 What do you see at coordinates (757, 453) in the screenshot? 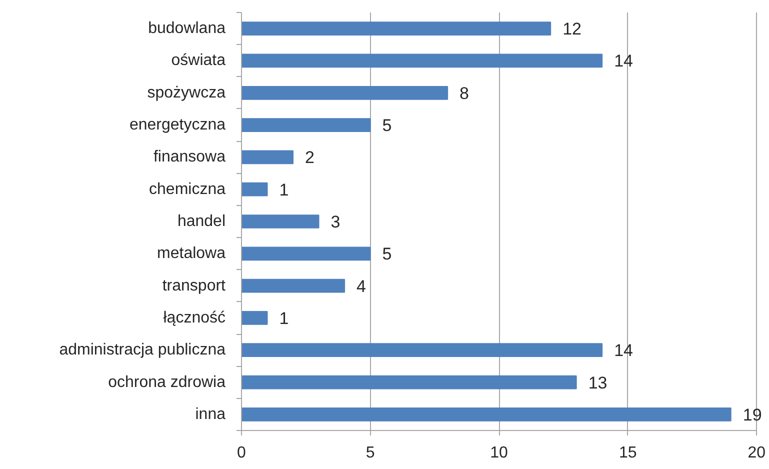
I see `x-tick-label: 20` at bounding box center [757, 453].